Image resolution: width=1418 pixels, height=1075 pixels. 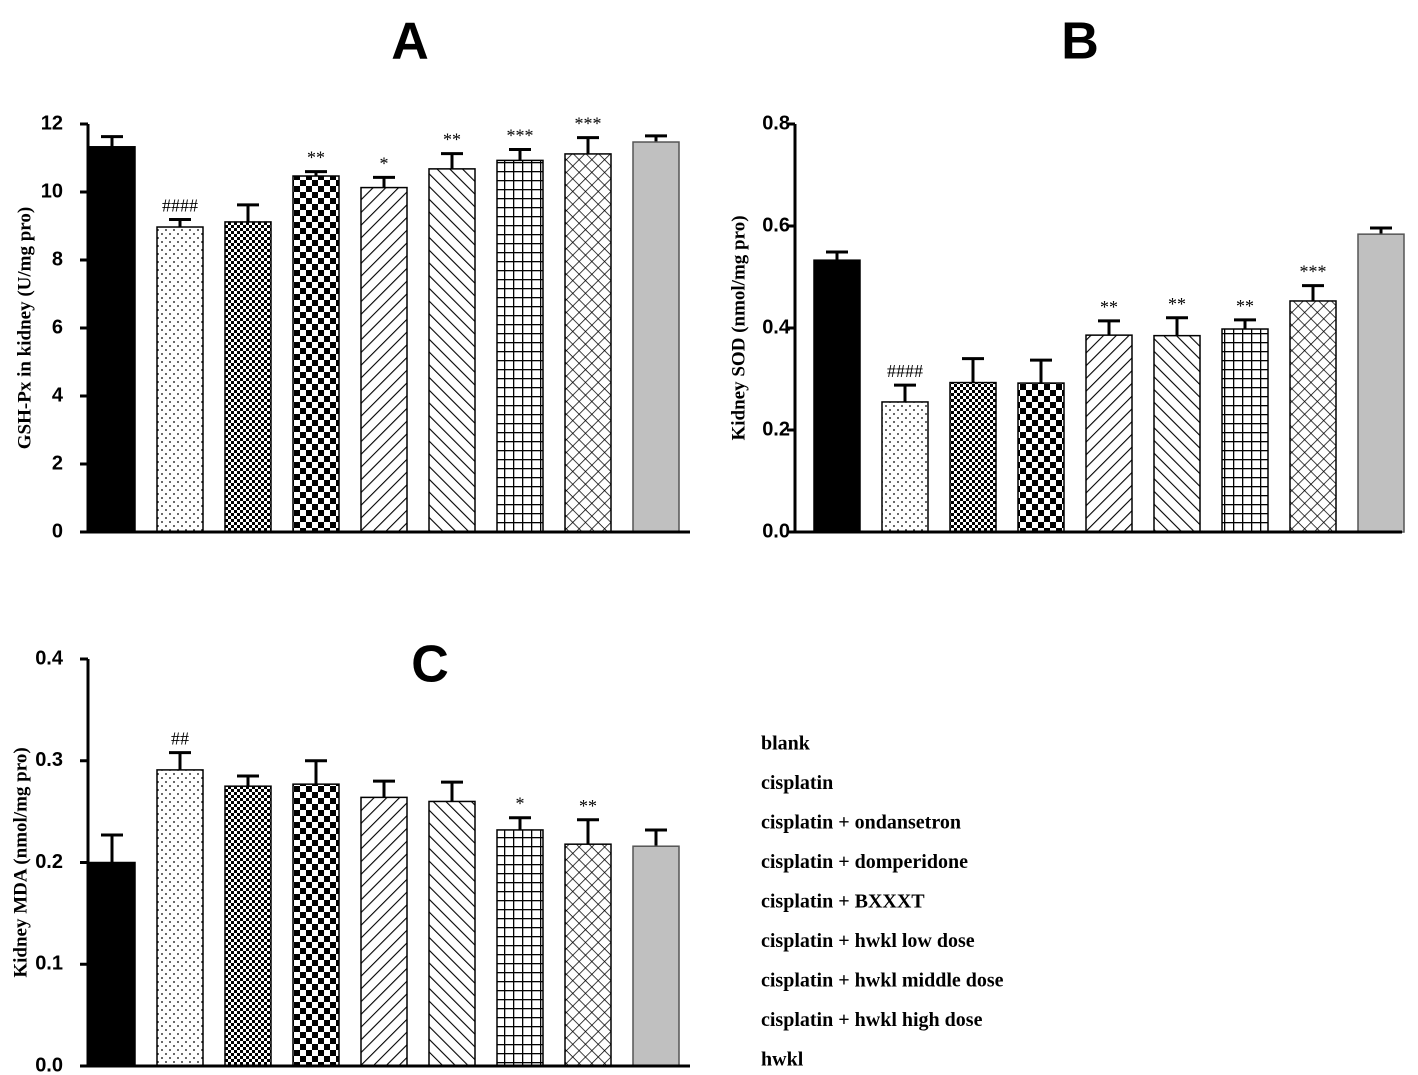 What do you see at coordinates (843, 902) in the screenshot?
I see `legend-item-cisplatin-bxxxt: cisplatin + BXXXT` at bounding box center [843, 902].